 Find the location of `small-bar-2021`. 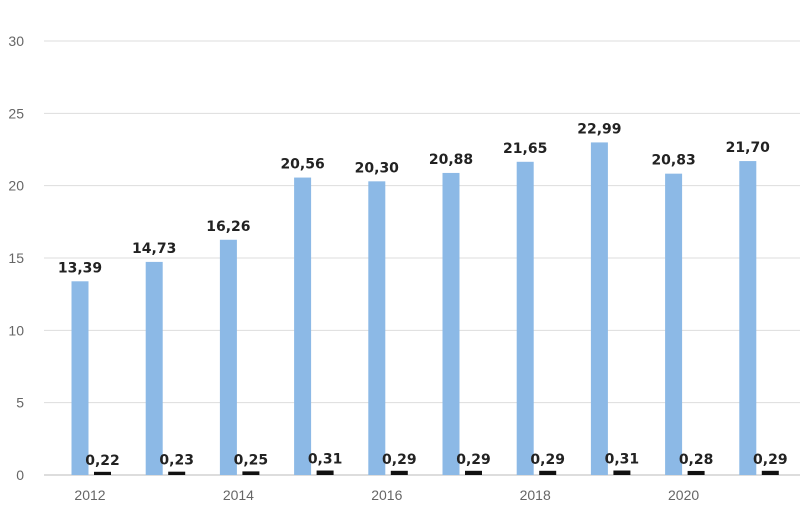

small-bar-2021 is located at coordinates (770, 472).